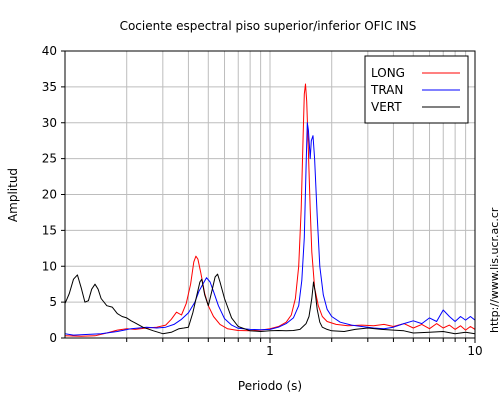  What do you see at coordinates (49, 123) in the screenshot?
I see `y-tick-label: 30` at bounding box center [49, 123].